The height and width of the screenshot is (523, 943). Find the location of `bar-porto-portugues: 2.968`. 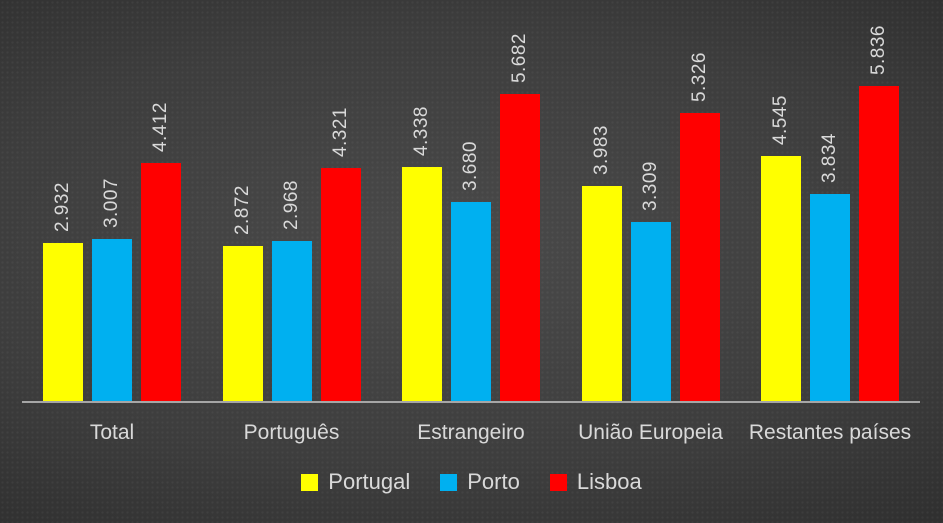

bar-porto-portugues: 2.968 is located at coordinates (291, 290).